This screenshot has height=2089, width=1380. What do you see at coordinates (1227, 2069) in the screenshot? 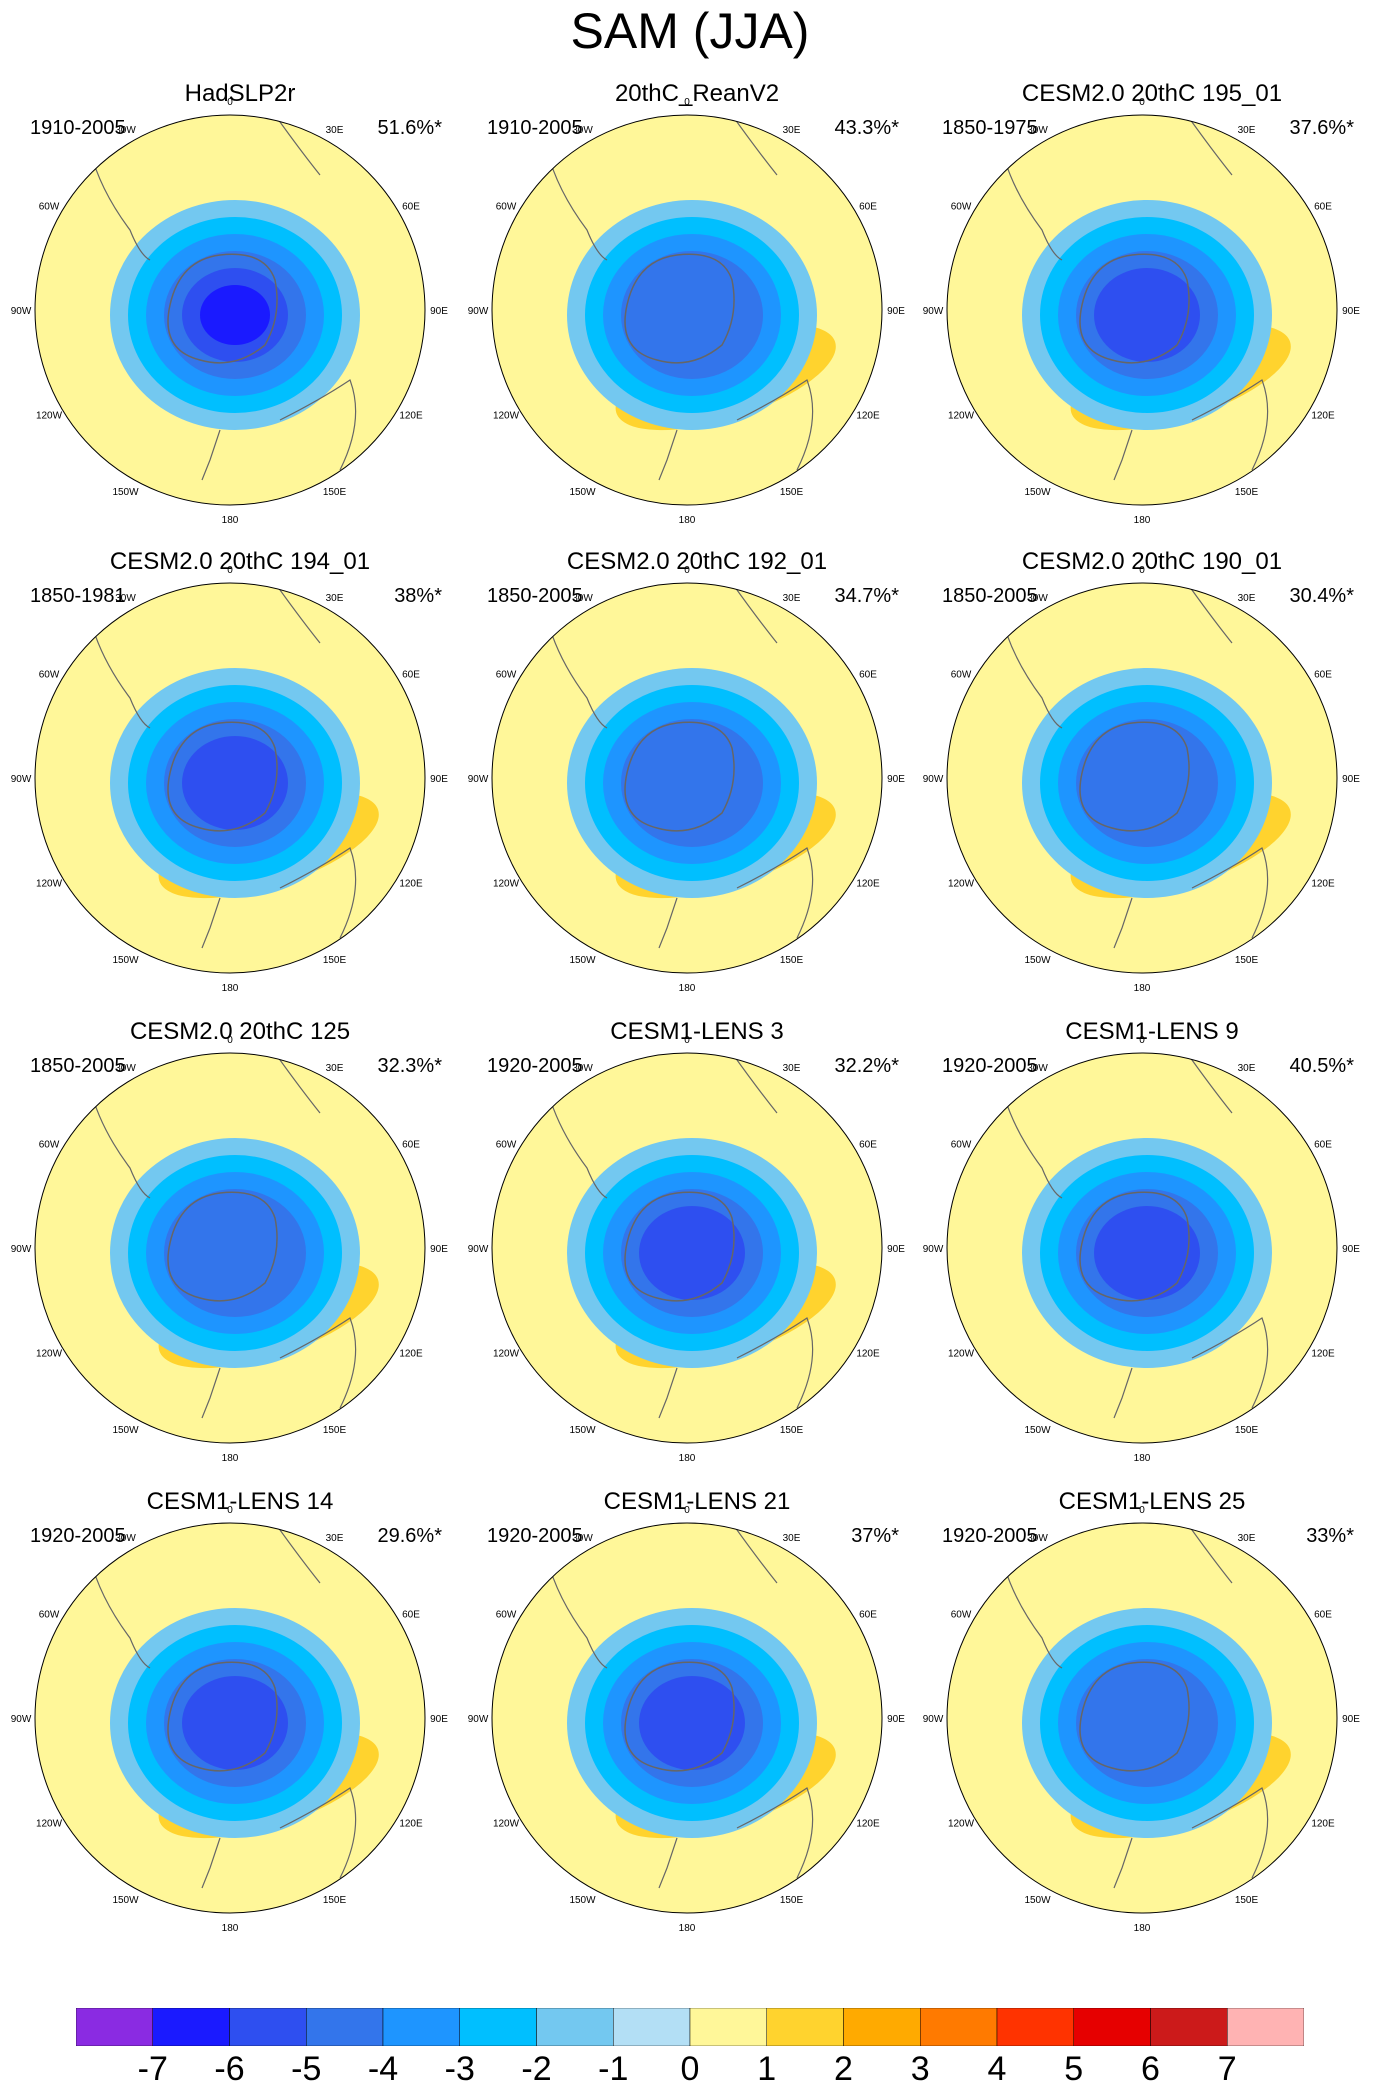
I see `colorbar-tick-label: 7` at bounding box center [1227, 2069].